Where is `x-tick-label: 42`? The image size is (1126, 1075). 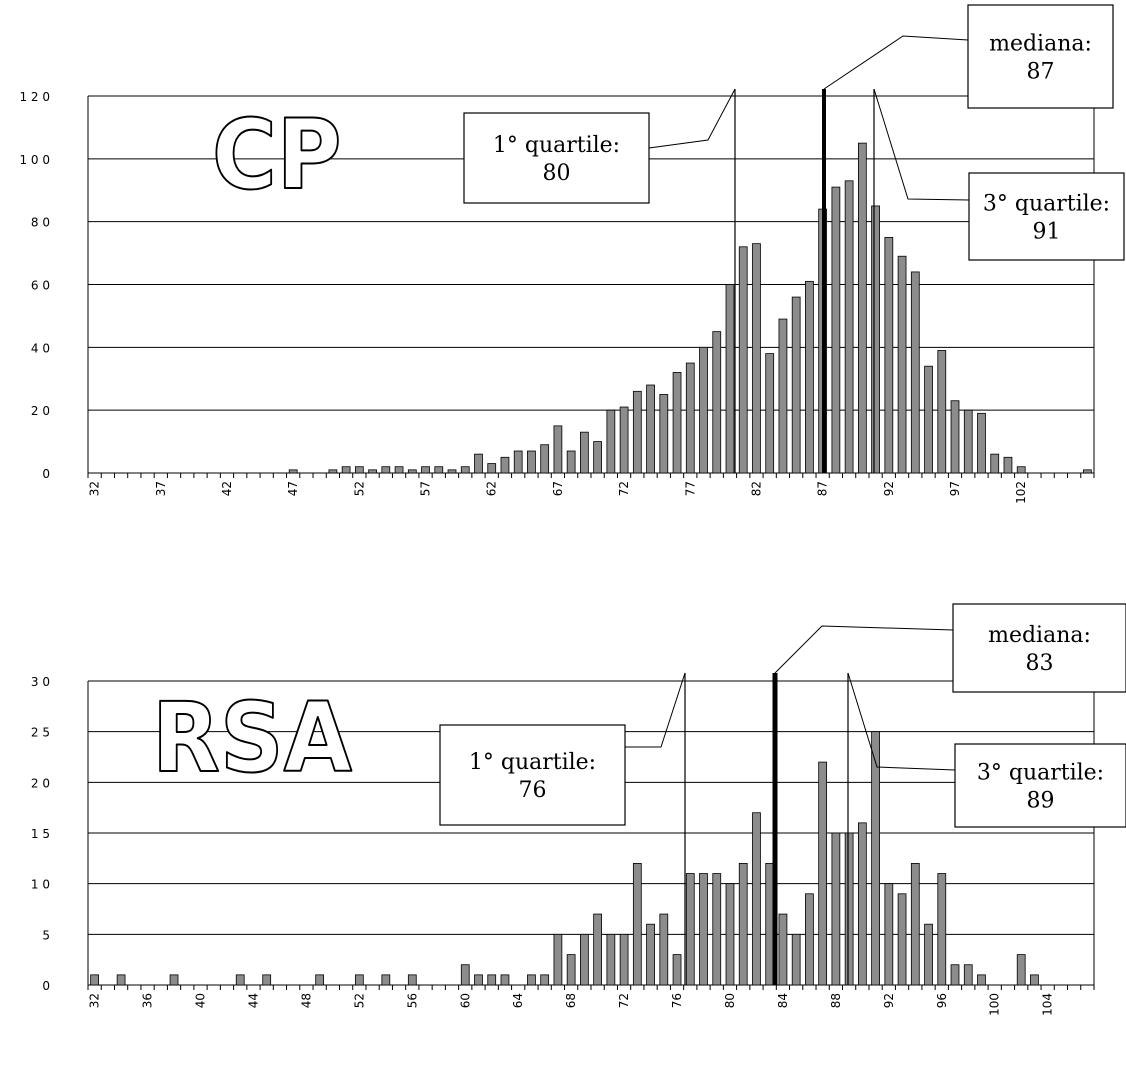
x-tick-label: 42 is located at coordinates (227, 488).